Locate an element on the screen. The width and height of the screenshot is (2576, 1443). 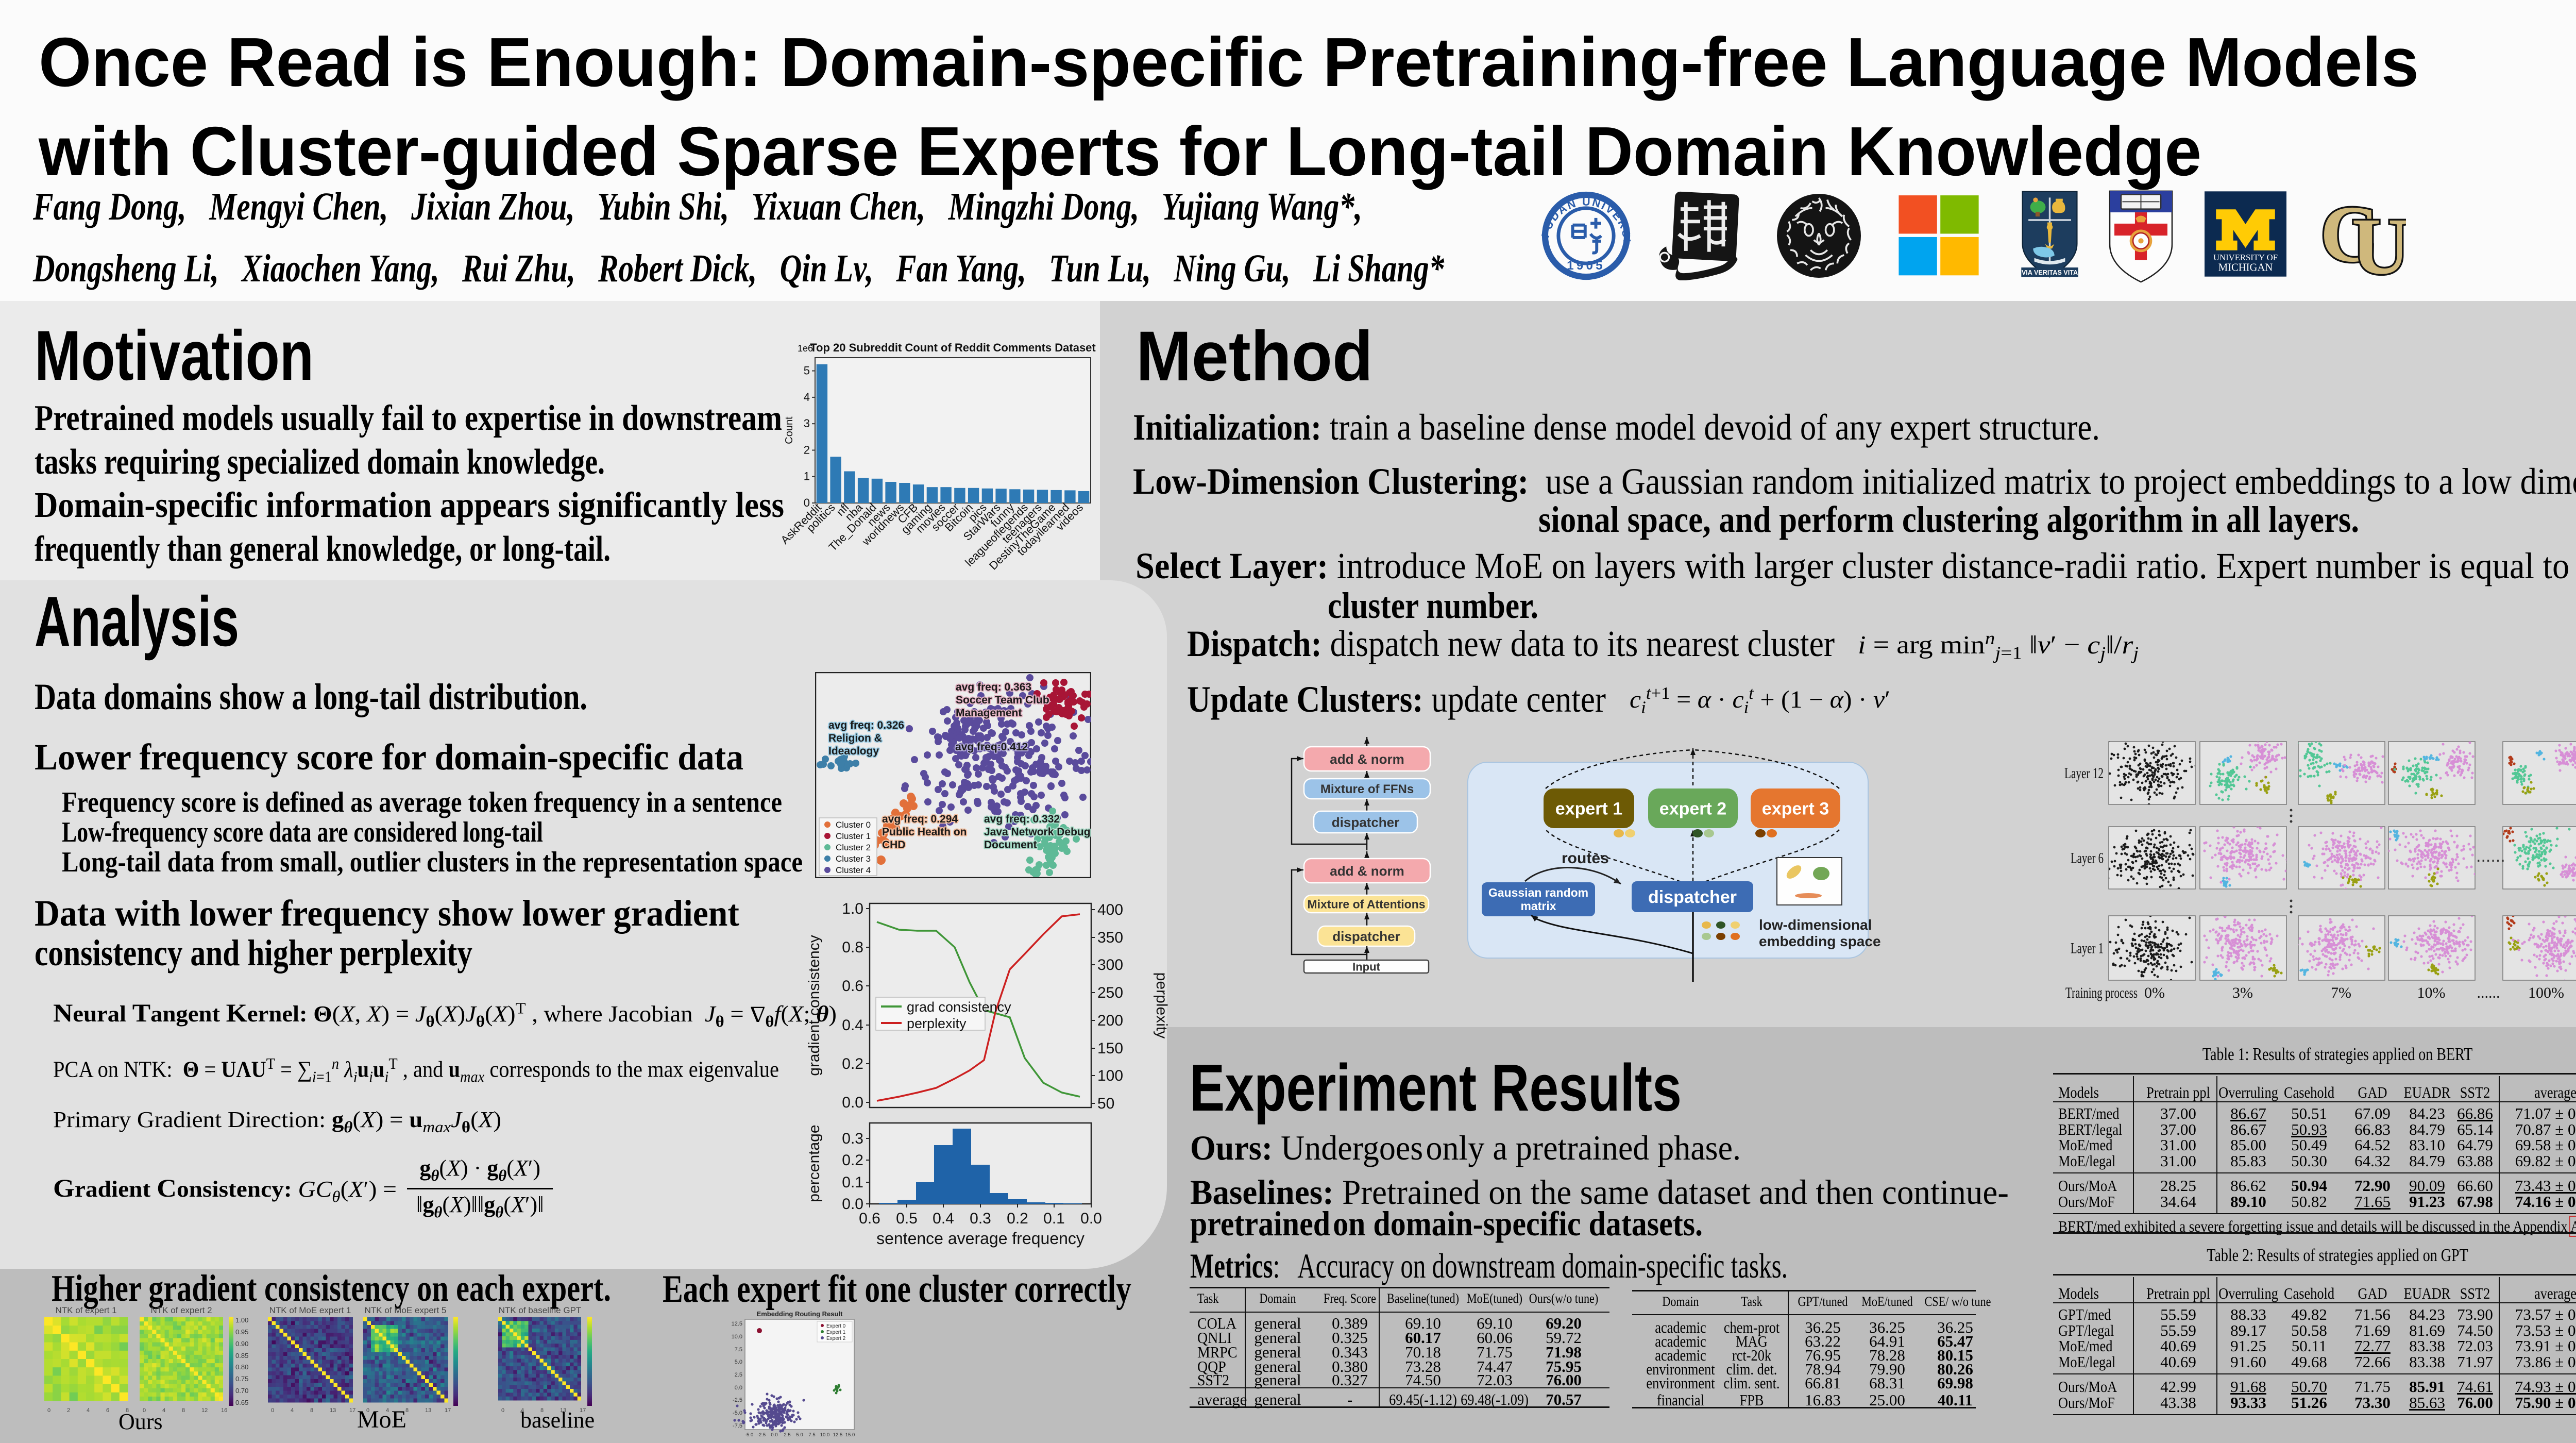
svg-text: 0.90 is located at coordinates (241, 1344).